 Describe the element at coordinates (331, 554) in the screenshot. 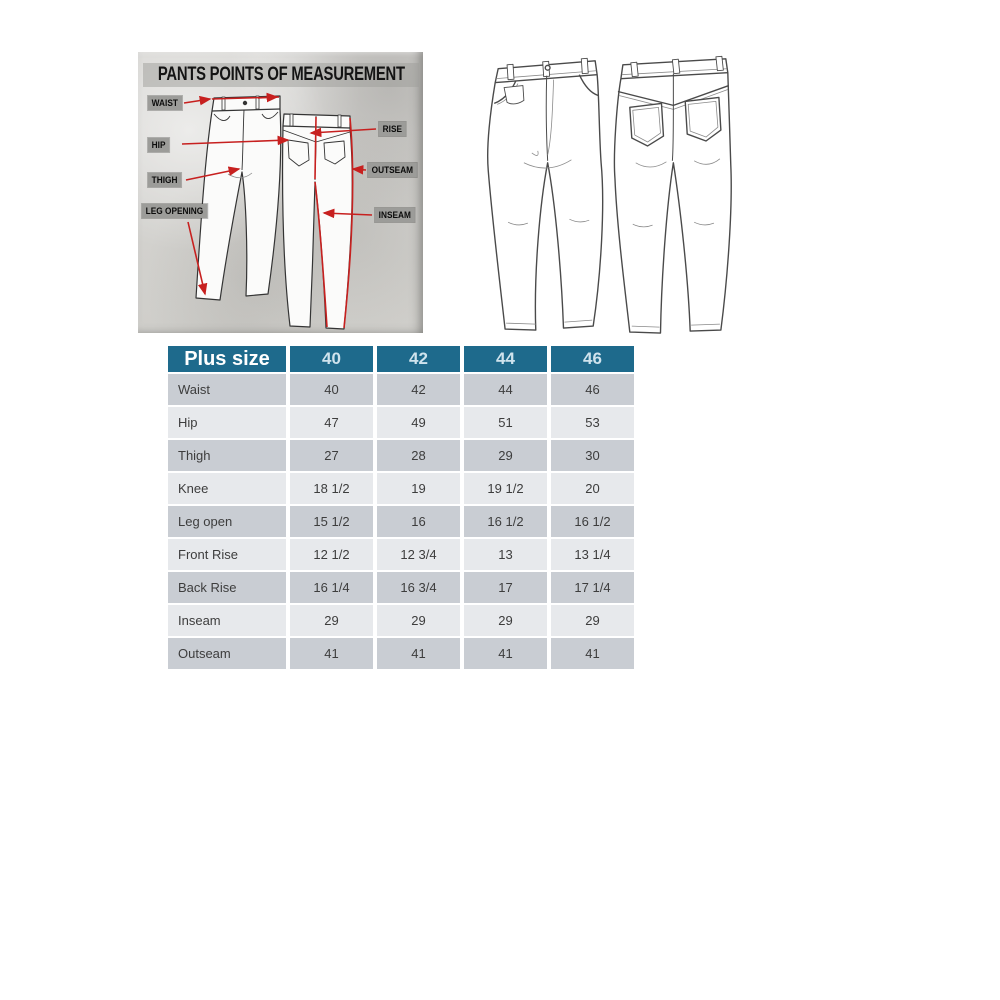

I see `cell-value: 12 1/2` at that location.